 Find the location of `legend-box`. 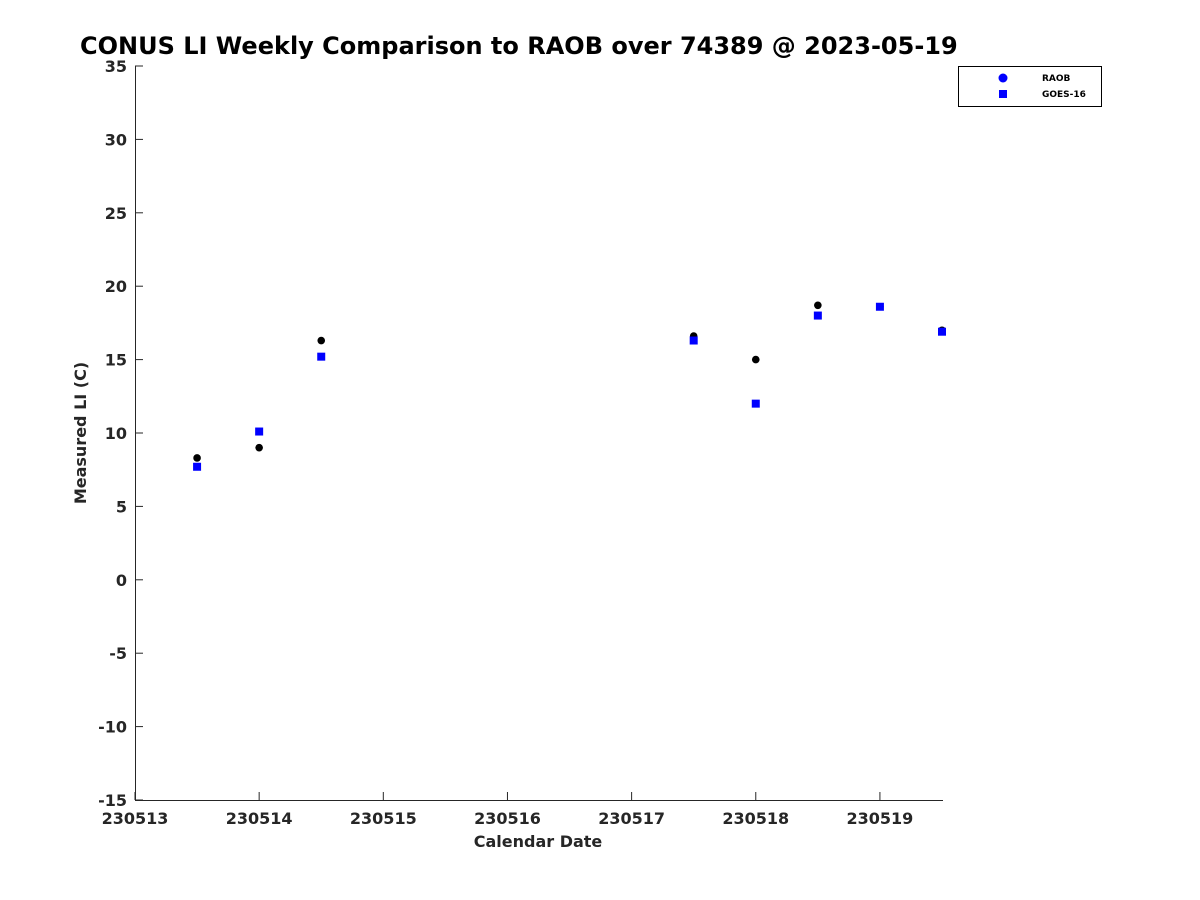

legend-box is located at coordinates (1030, 86).